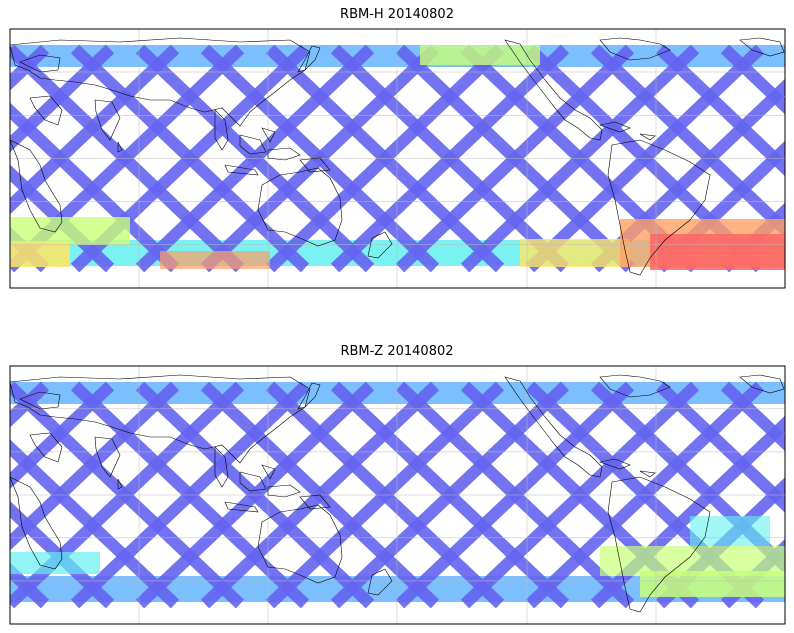 The height and width of the screenshot is (633, 794). Describe the element at coordinates (397, 14) in the screenshot. I see `map-title-rbm-h: RBM-H 20140802` at that location.